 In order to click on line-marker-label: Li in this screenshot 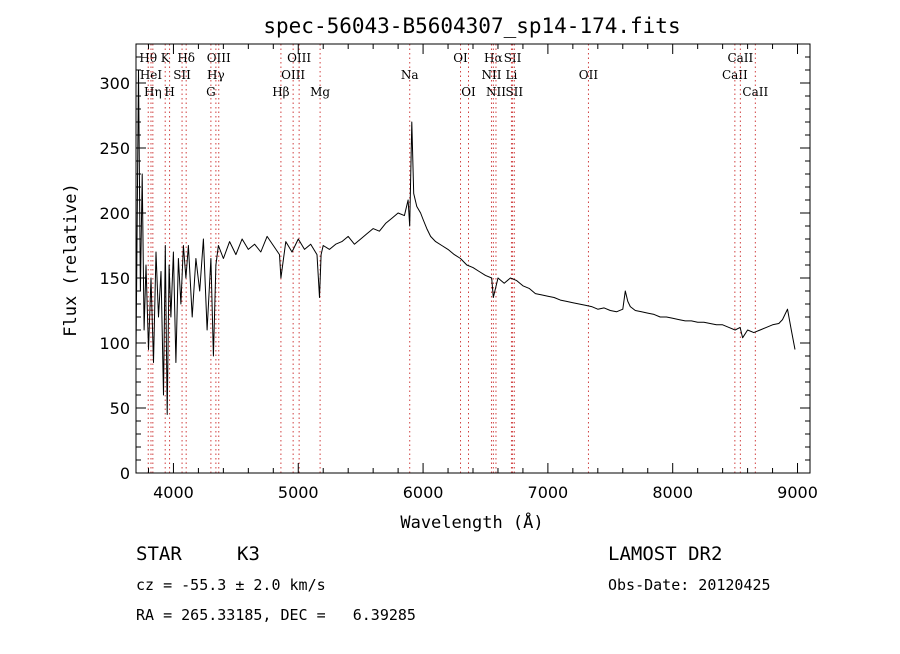, I will do `click(512, 75)`.